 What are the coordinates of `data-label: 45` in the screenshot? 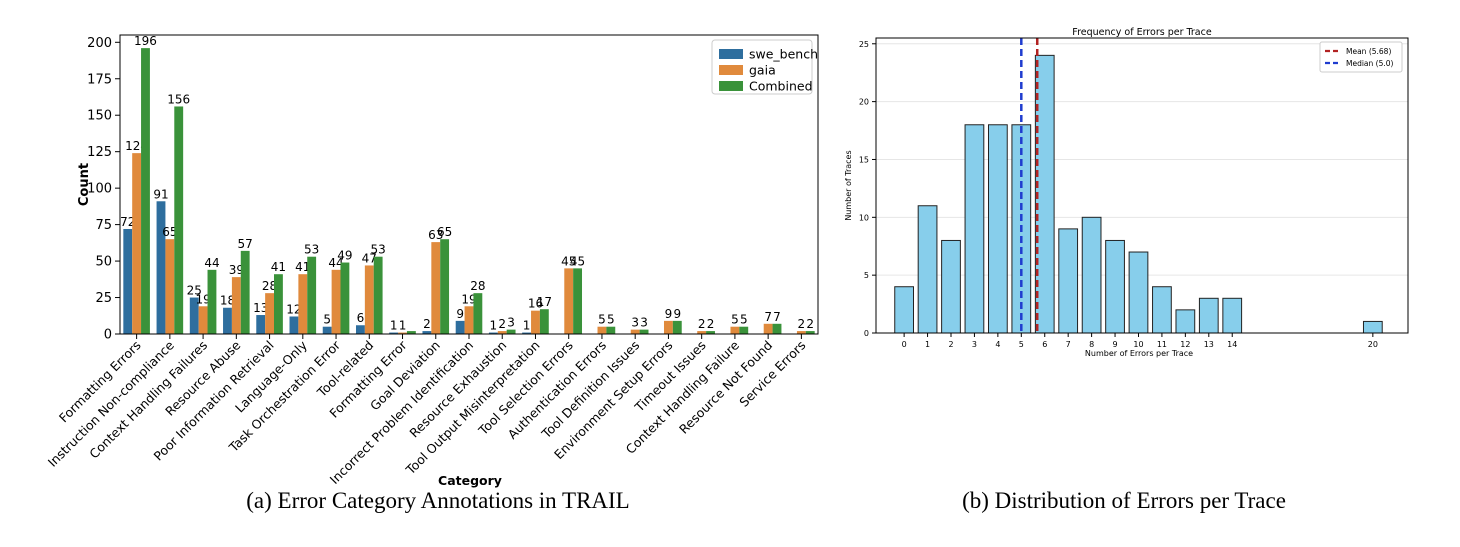 It's located at (568, 261).